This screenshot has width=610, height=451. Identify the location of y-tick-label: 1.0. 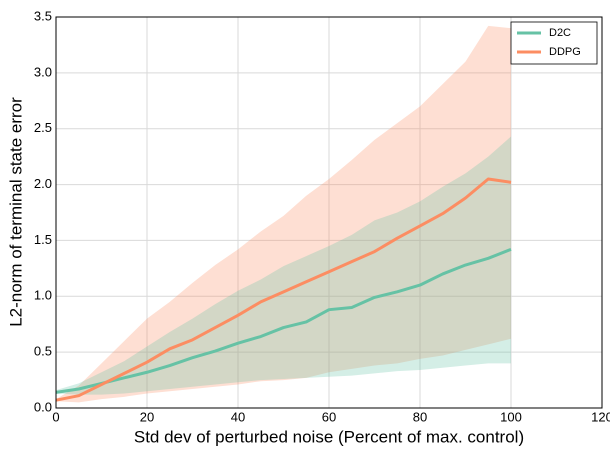
(43, 295).